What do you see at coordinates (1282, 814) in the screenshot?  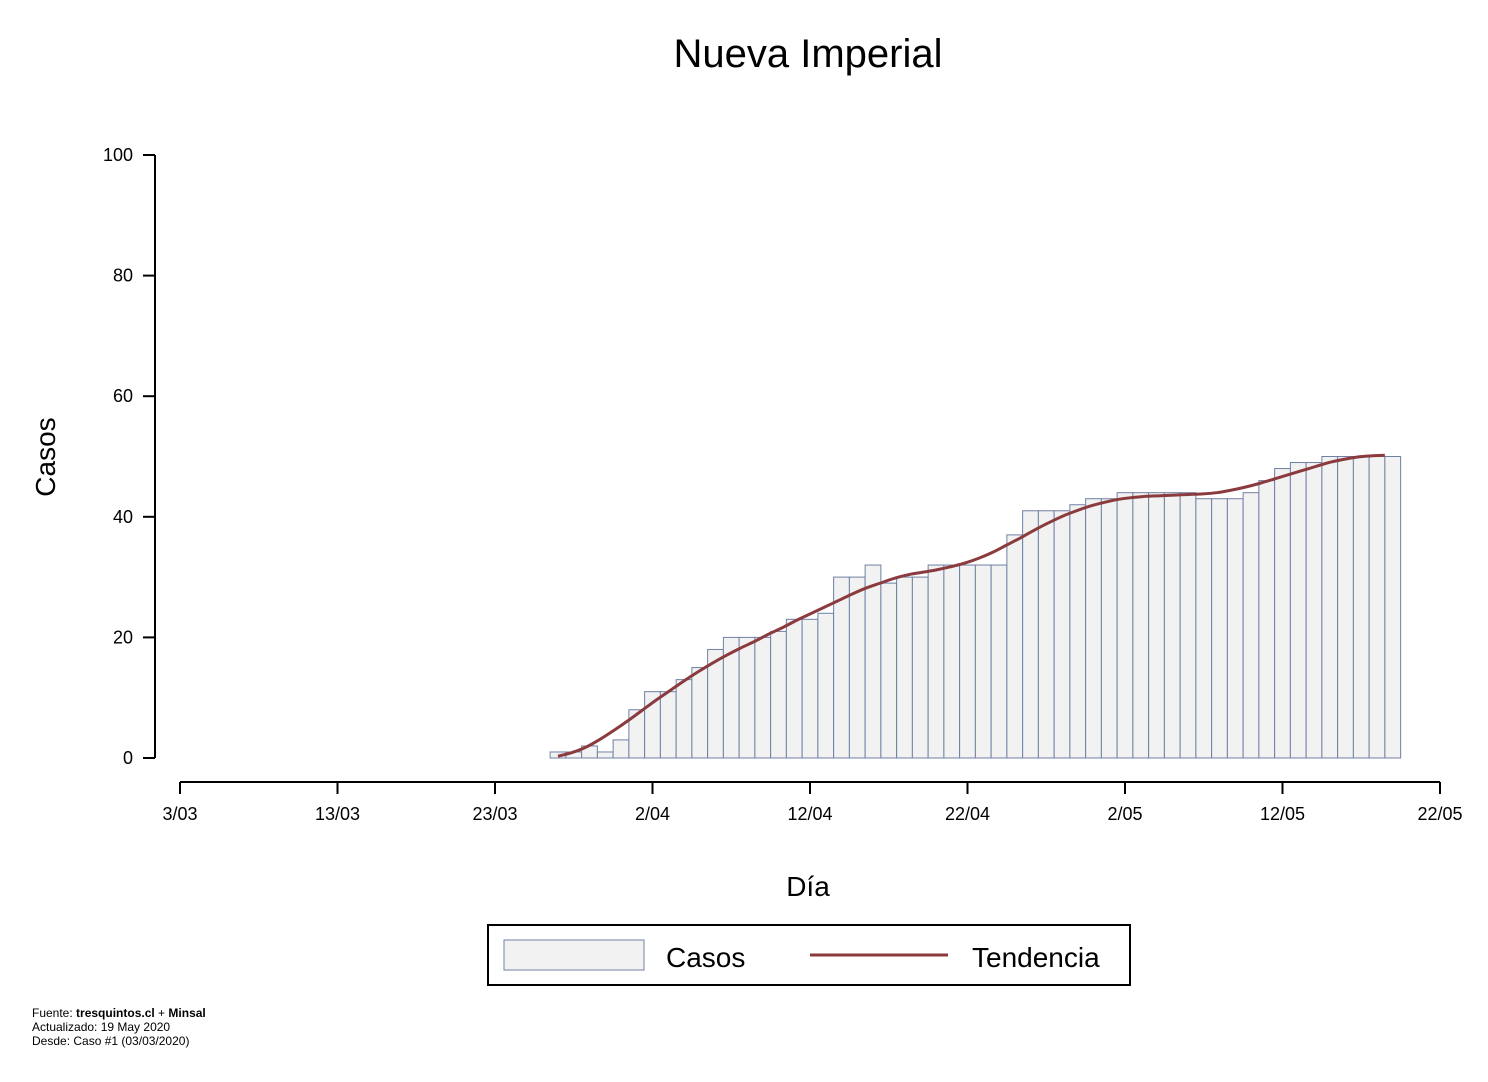 I see `x-tick-label: 12/05` at bounding box center [1282, 814].